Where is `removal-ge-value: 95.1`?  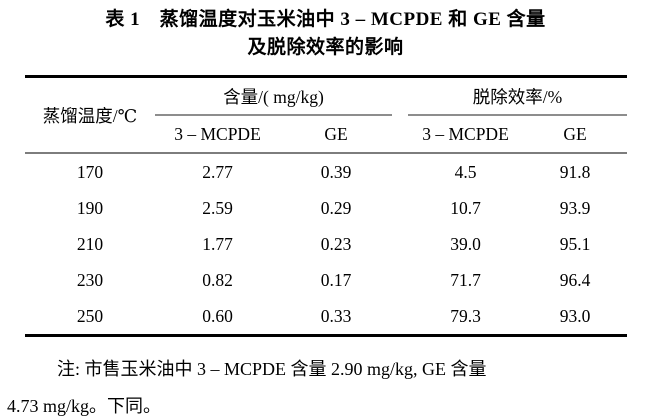 removal-ge-value: 95.1 is located at coordinates (575, 243).